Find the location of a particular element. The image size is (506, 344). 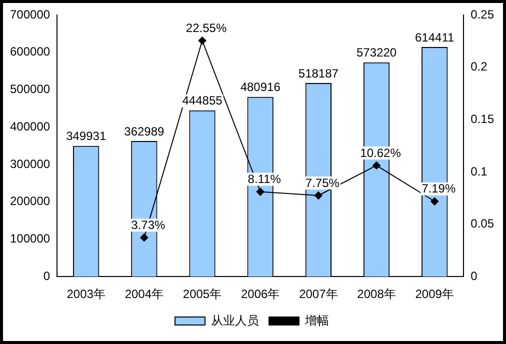

y-tick-label: 100000 is located at coordinates (30, 239).